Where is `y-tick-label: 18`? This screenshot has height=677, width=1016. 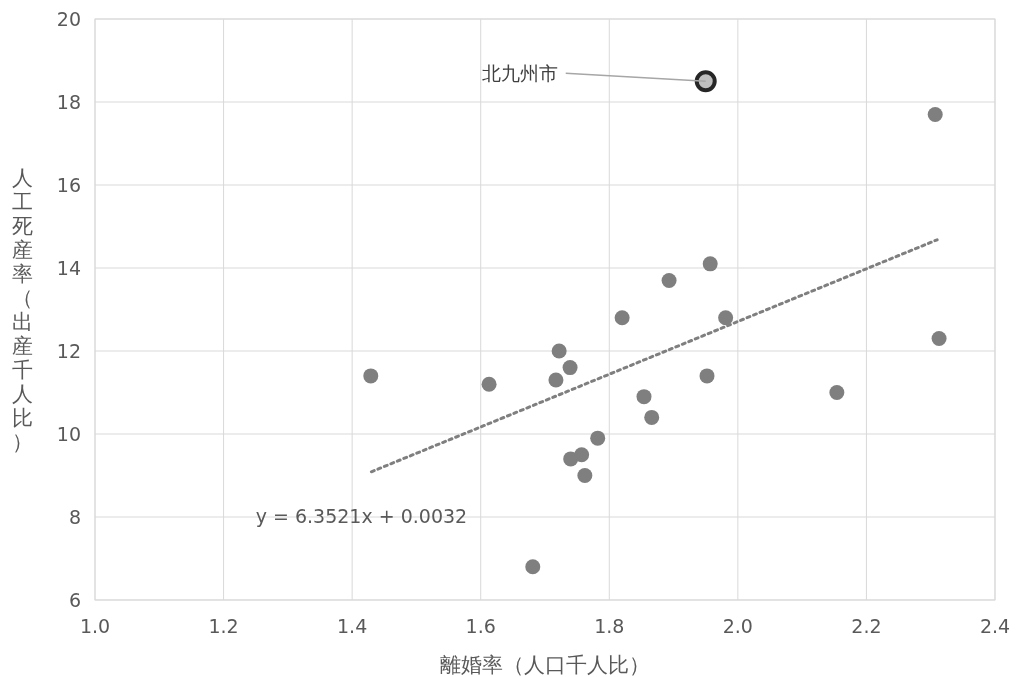 y-tick-label: 18 is located at coordinates (68, 102).